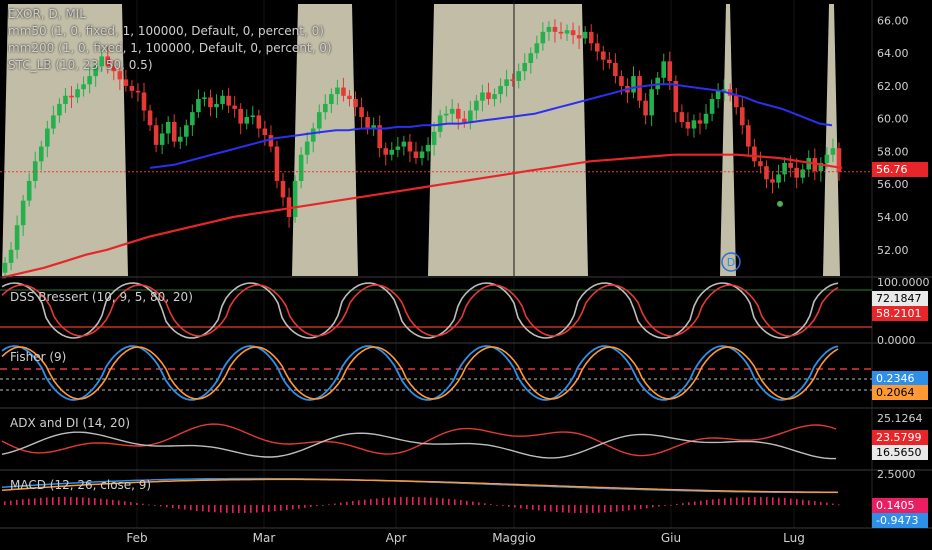  I want to click on fisher-trigger-tag: 0.2064, so click(900, 392).